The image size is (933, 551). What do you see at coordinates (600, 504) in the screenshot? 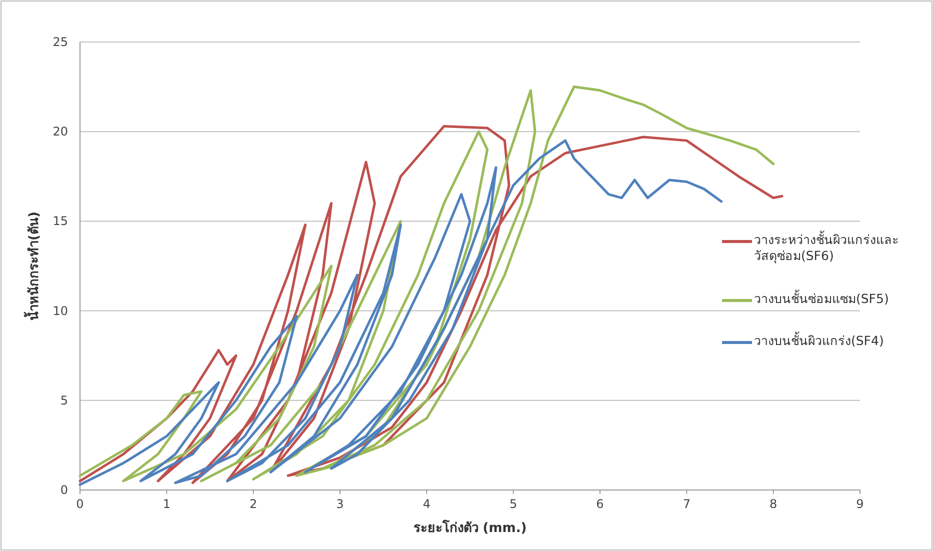
I see `x-tick-label: 6` at bounding box center [600, 504].